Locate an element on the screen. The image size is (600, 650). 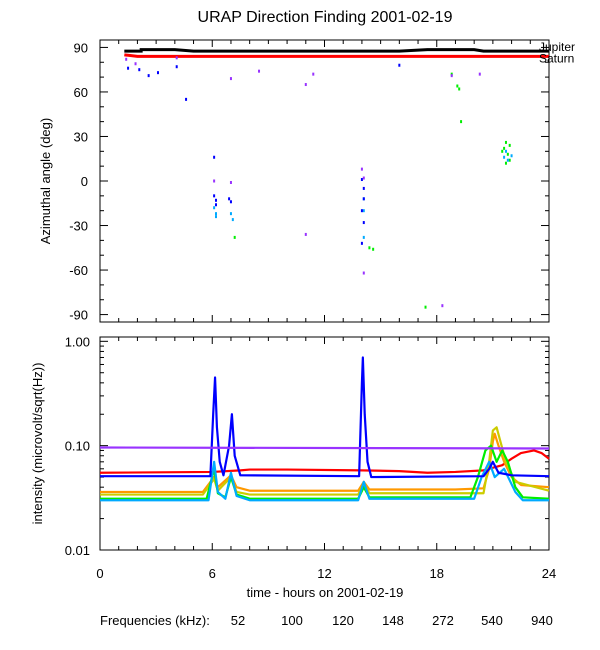
intensity-series-272khz is located at coordinates (324, 481).